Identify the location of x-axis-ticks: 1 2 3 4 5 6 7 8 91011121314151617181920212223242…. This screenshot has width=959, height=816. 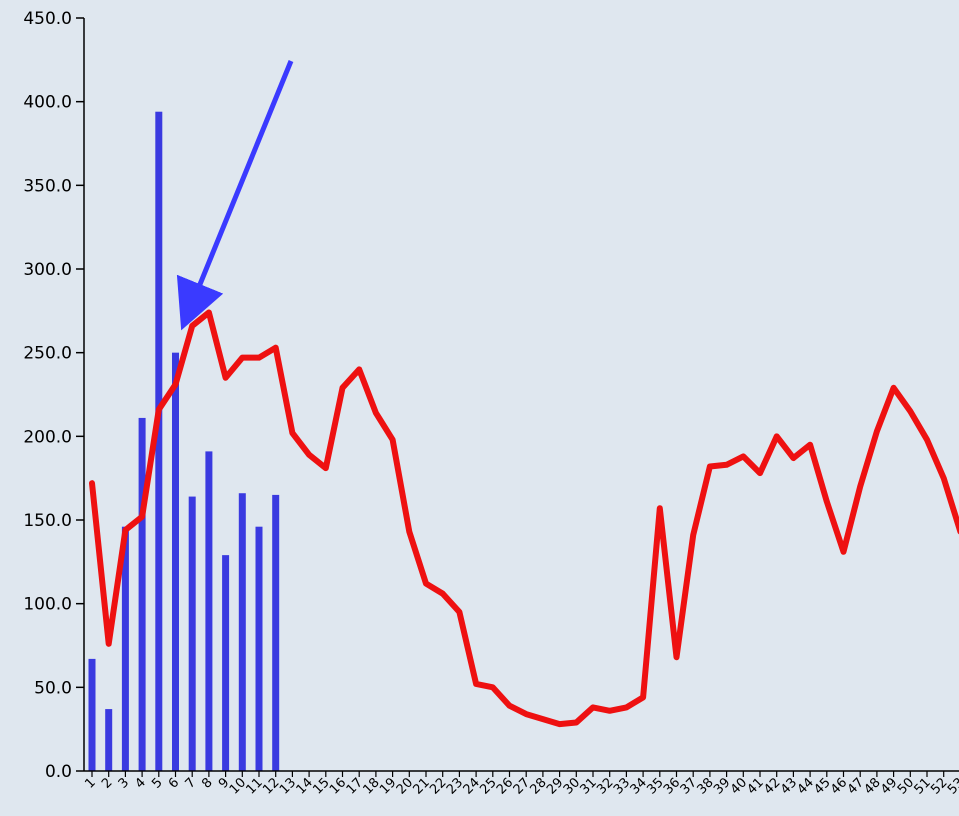
(520, 784).